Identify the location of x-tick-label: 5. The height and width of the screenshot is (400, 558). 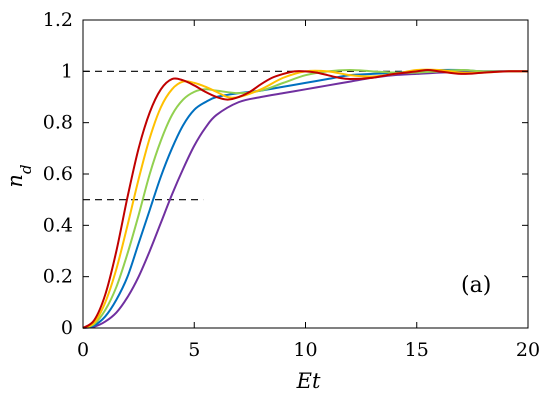
(194, 350).